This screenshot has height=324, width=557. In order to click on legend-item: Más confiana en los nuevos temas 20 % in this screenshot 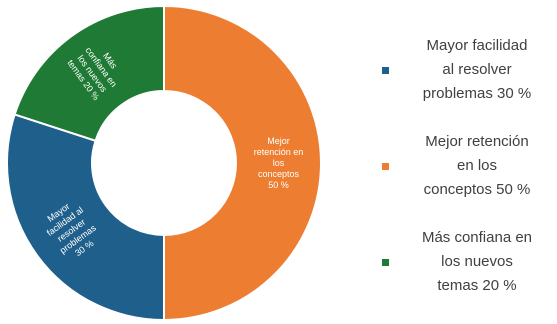, I will do `click(464, 262)`.